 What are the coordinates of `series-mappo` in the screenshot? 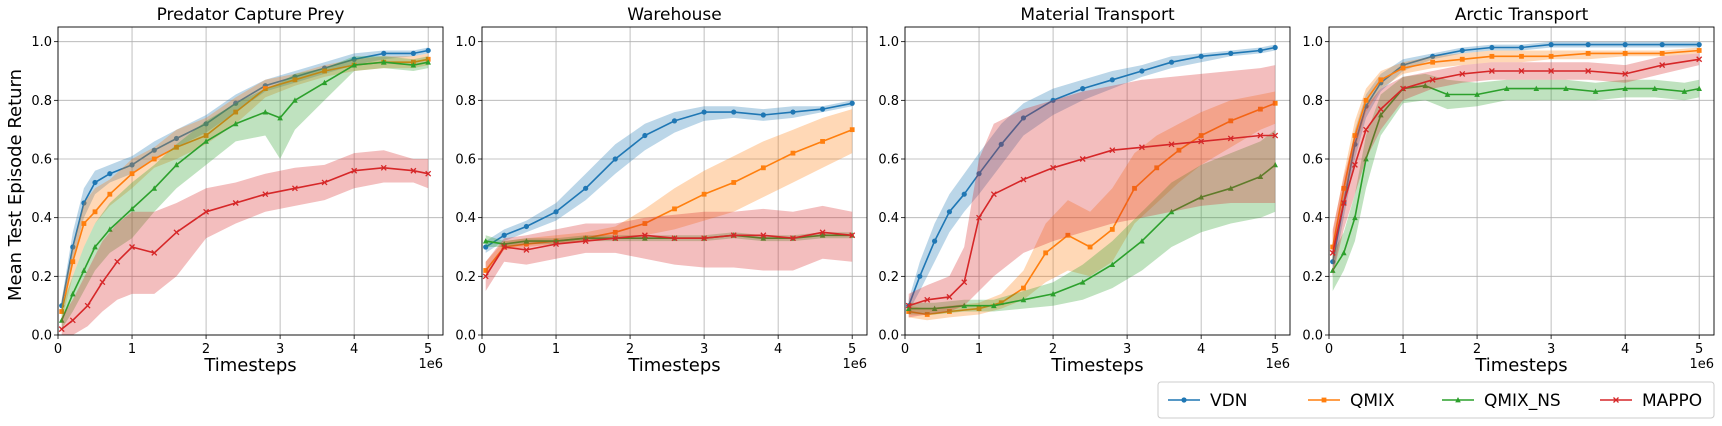 It's located at (245, 242).